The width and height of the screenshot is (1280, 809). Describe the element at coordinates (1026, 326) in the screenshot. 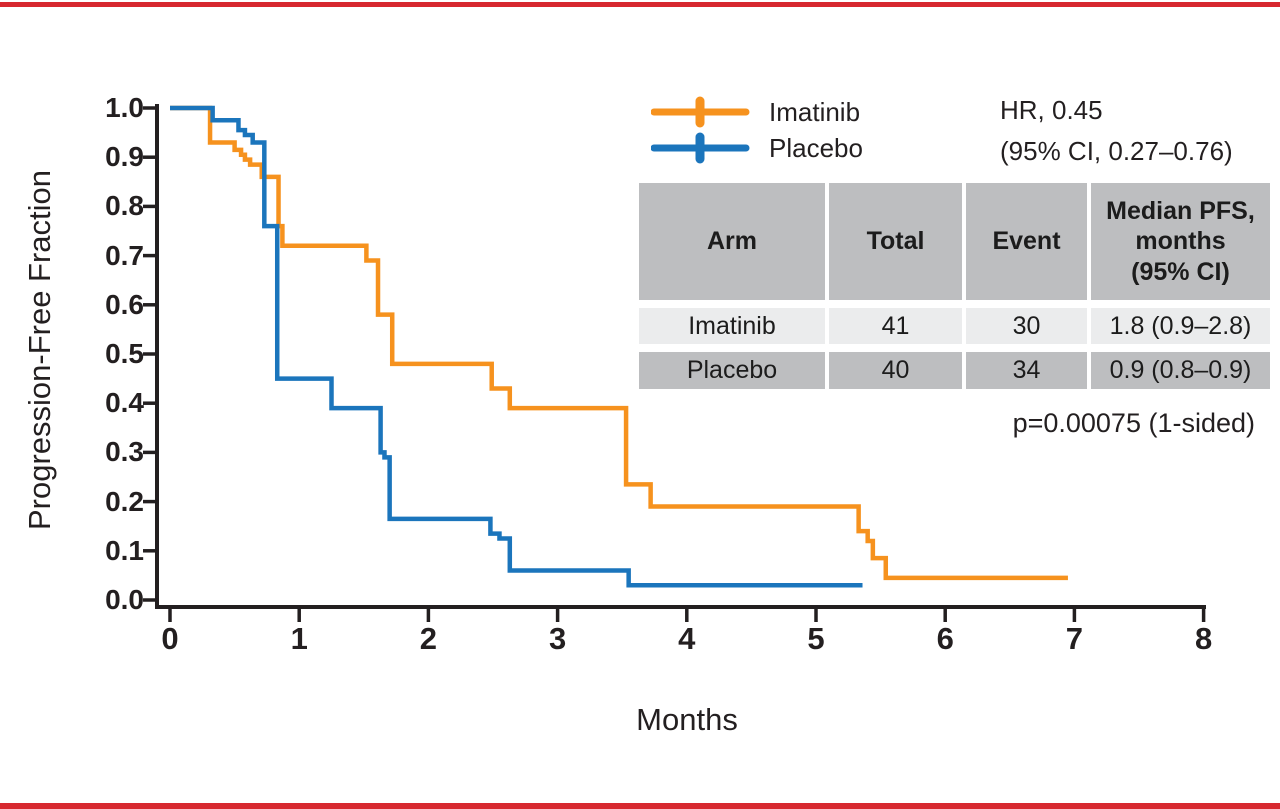

I see `table-cell: 30` at that location.